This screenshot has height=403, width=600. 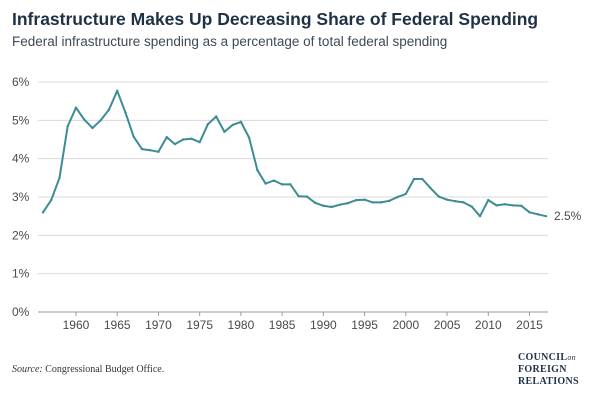 What do you see at coordinates (543, 357) in the screenshot?
I see `logo-line-1: COUNCIL` at bounding box center [543, 357].